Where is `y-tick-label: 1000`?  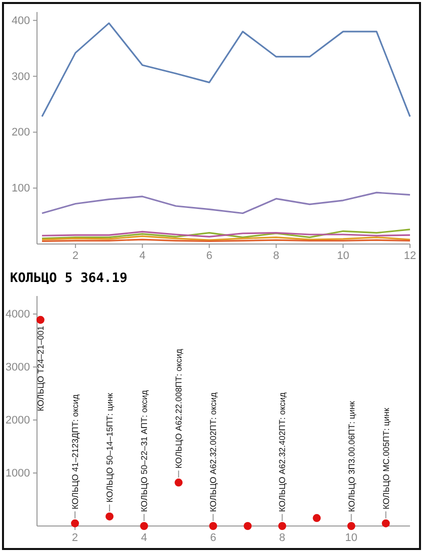 y-tick-label: 1000 is located at coordinates (18, 474).